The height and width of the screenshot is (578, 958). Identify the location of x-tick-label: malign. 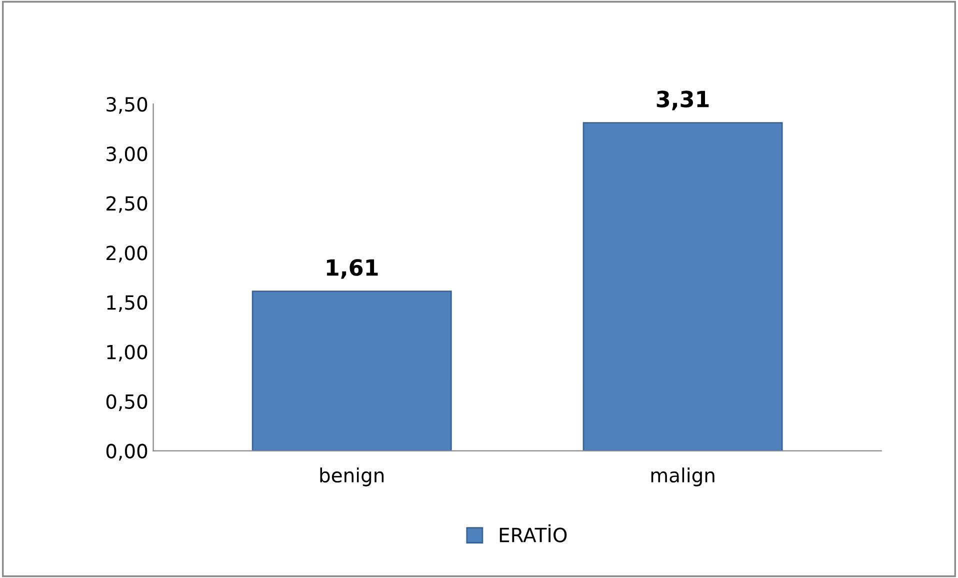
(682, 477).